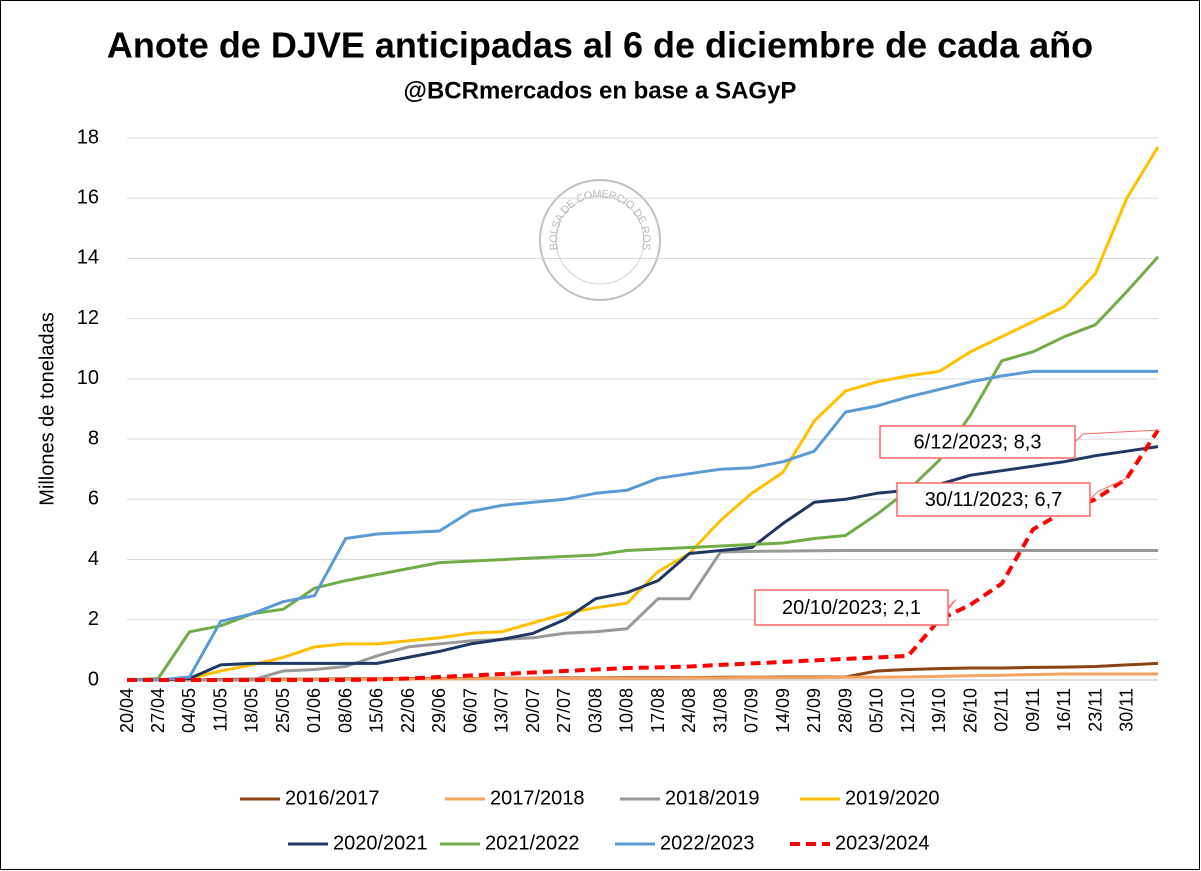 This screenshot has width=1201, height=871. I want to click on annotation-text: 6/12/2023; 8,3, so click(978, 442).